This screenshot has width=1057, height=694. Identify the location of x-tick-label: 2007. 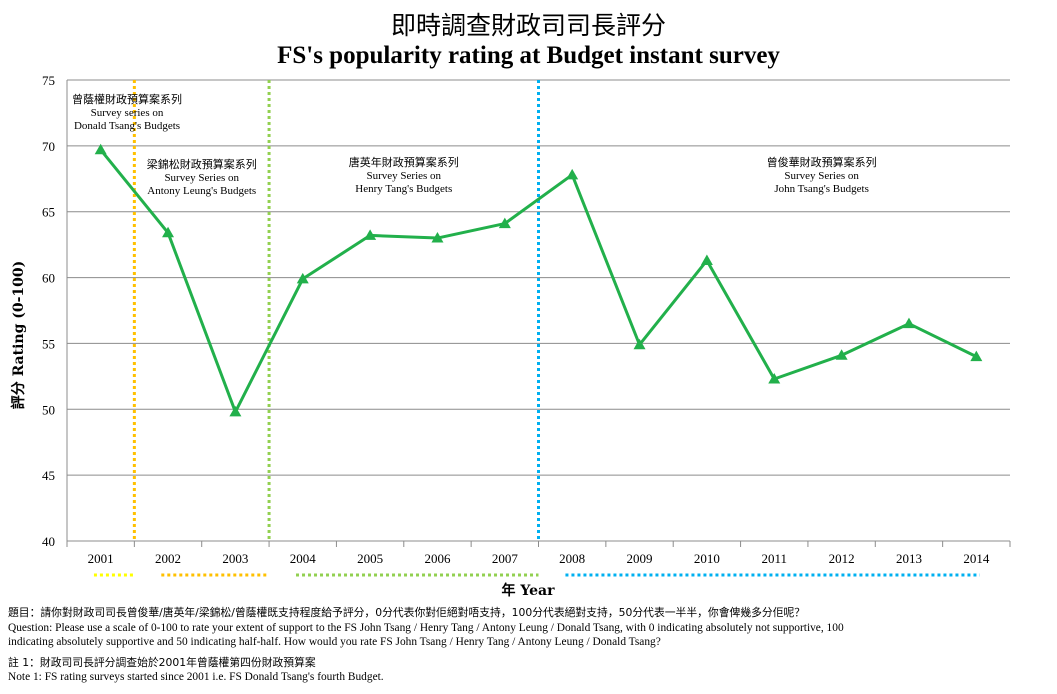
(505, 558).